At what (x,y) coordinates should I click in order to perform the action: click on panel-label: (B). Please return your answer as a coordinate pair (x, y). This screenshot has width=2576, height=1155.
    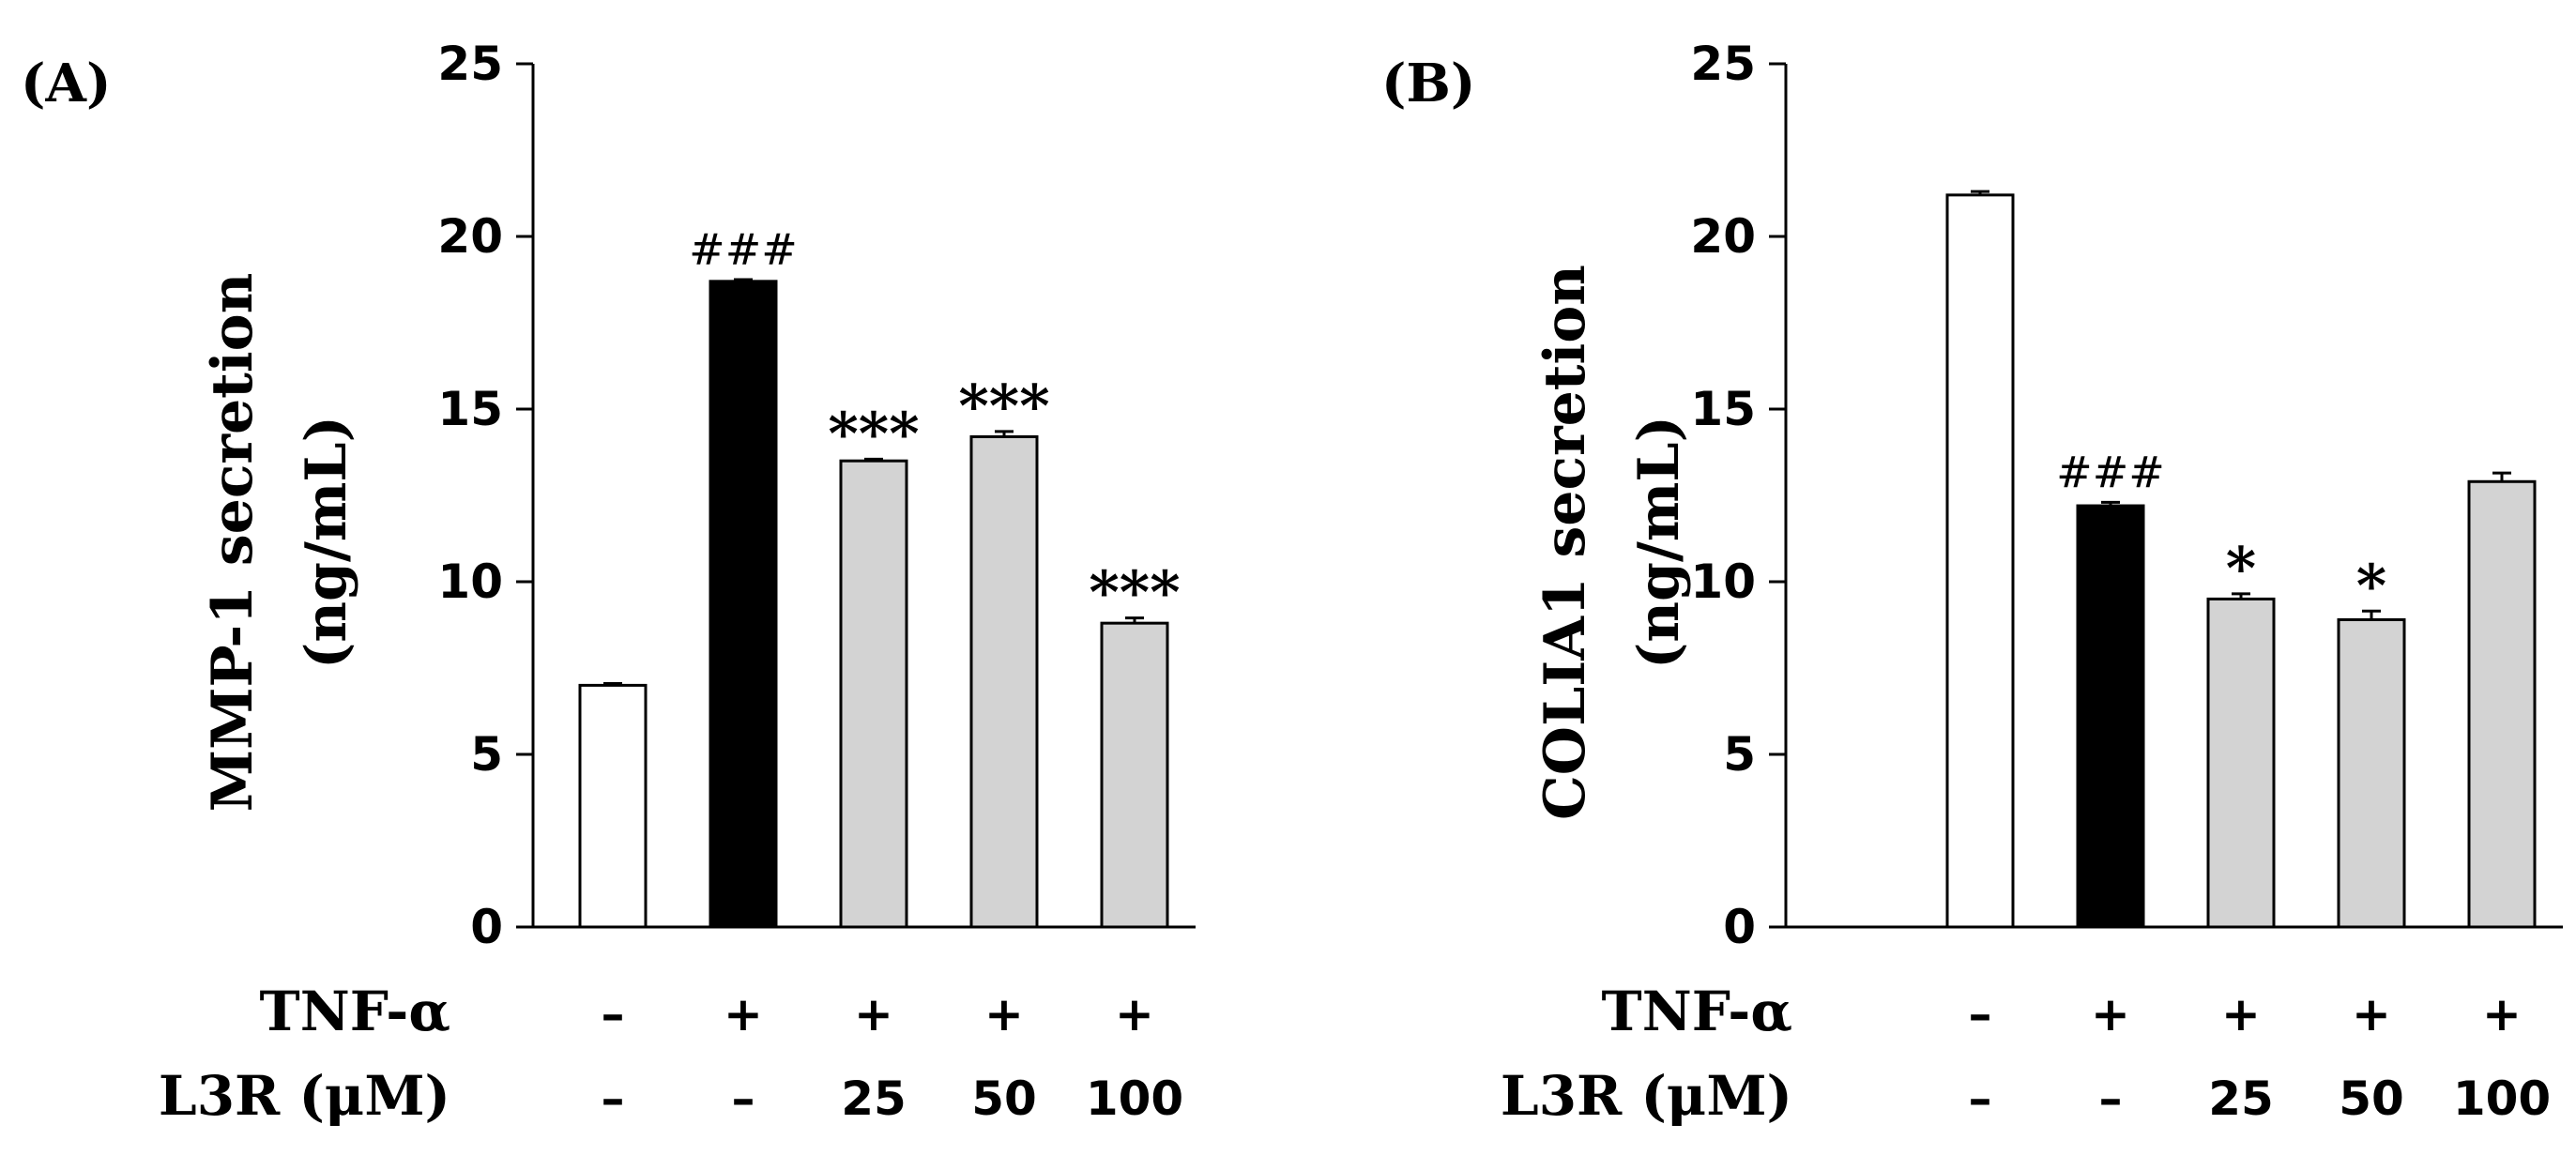
    Looking at the image, I should click on (1428, 83).